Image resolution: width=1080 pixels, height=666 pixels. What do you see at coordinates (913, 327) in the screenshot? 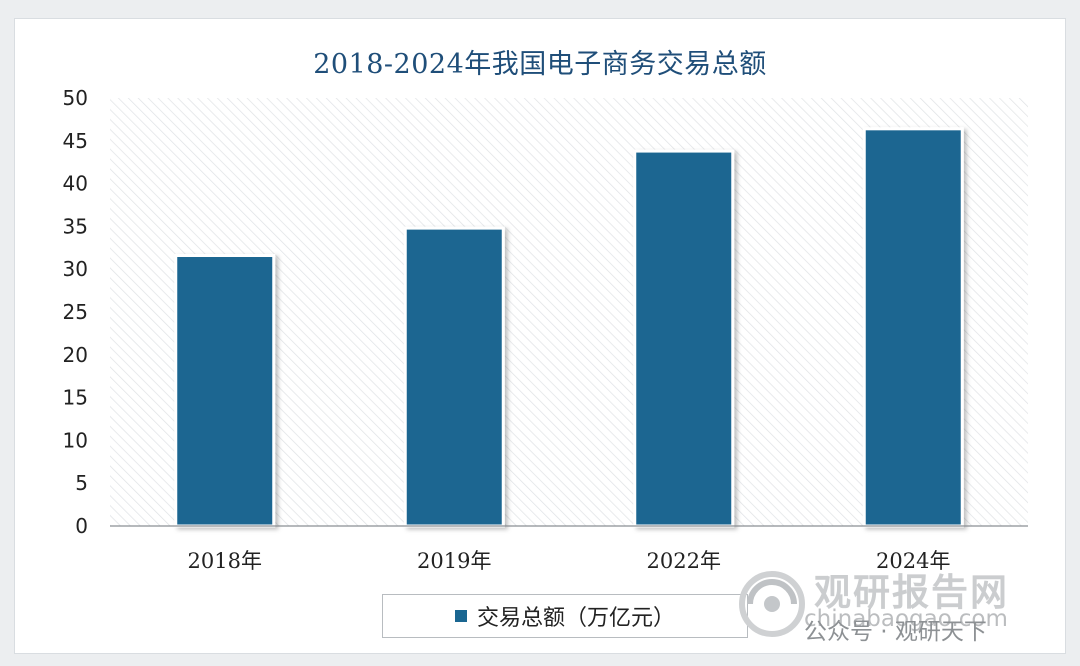
I see `bar-2024年` at bounding box center [913, 327].